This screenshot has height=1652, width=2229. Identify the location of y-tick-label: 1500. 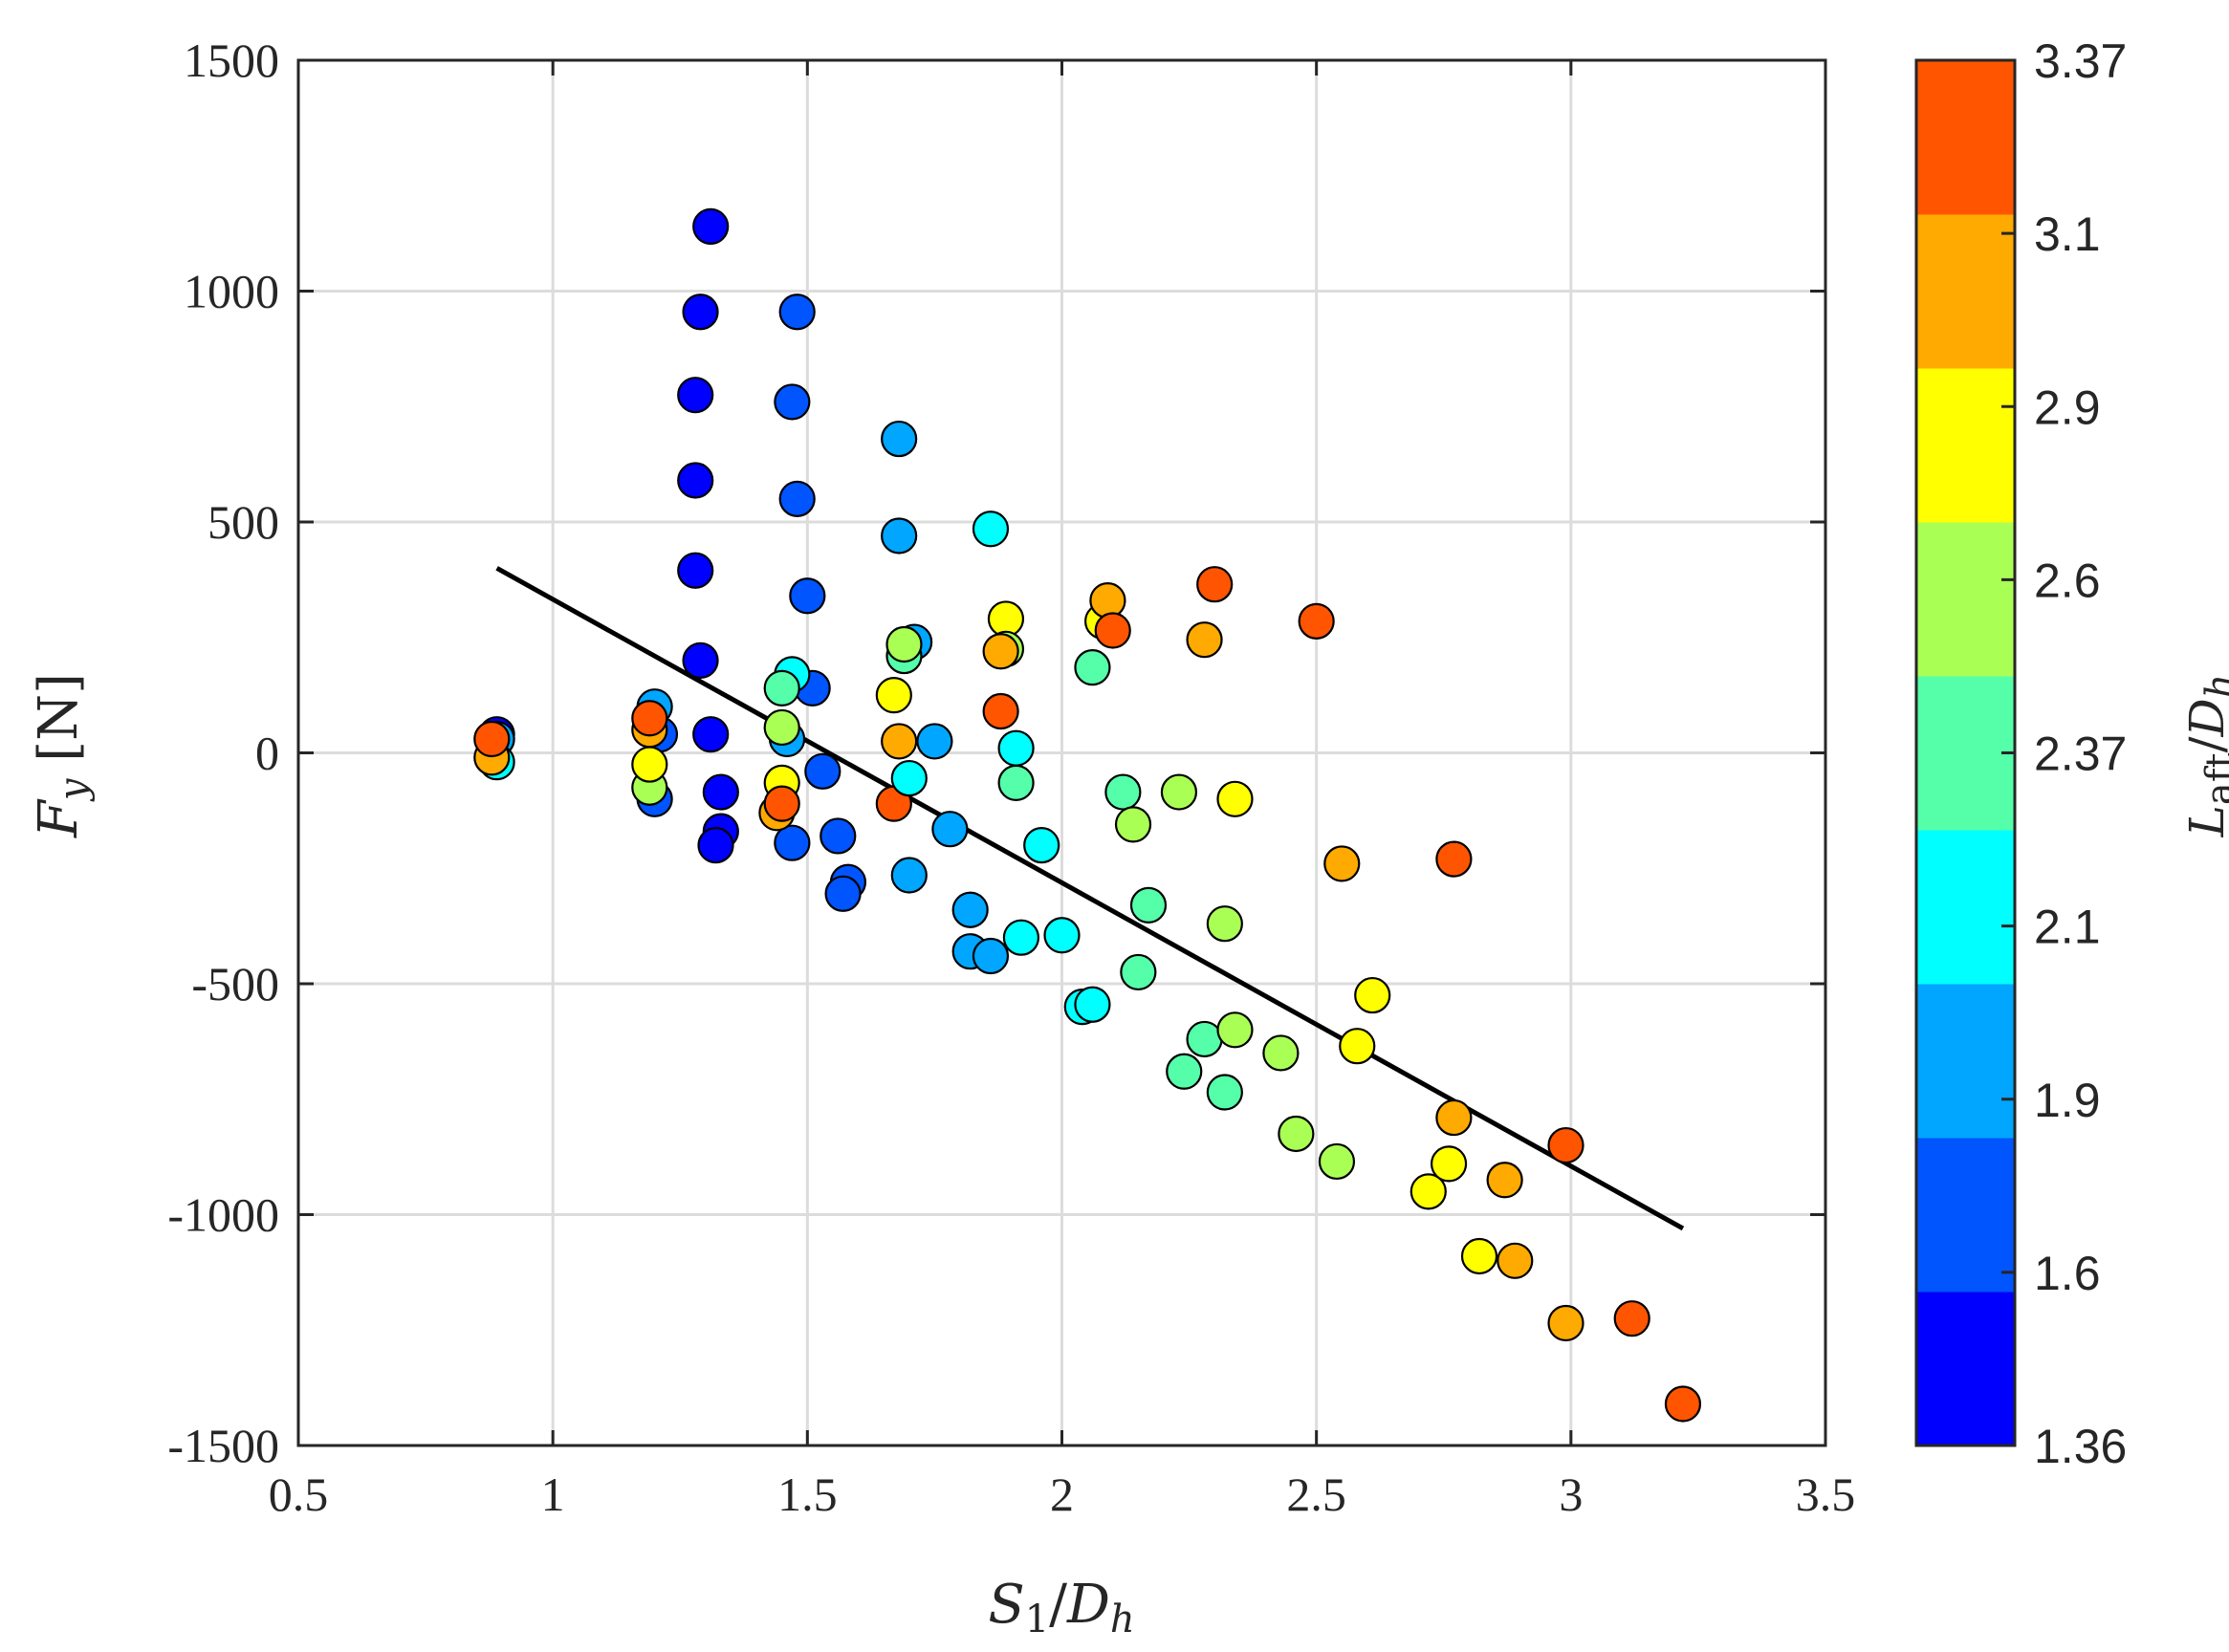
(232, 60).